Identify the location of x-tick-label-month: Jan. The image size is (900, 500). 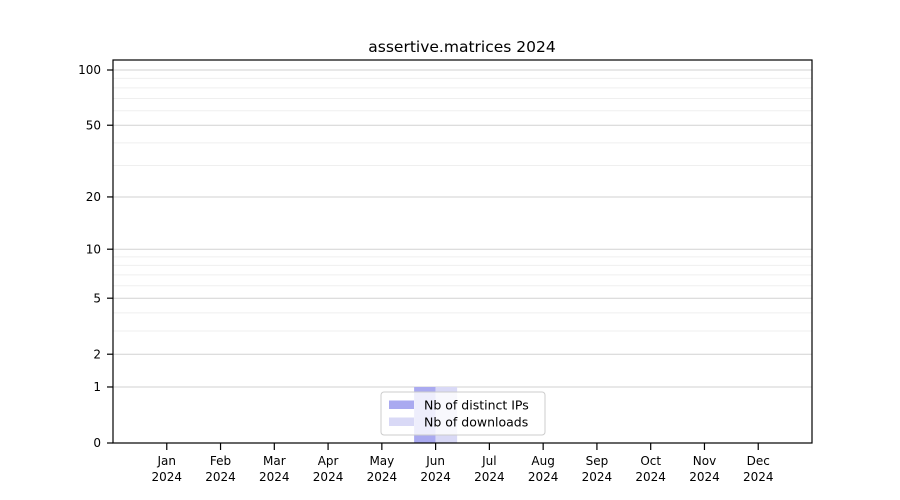
(167, 461).